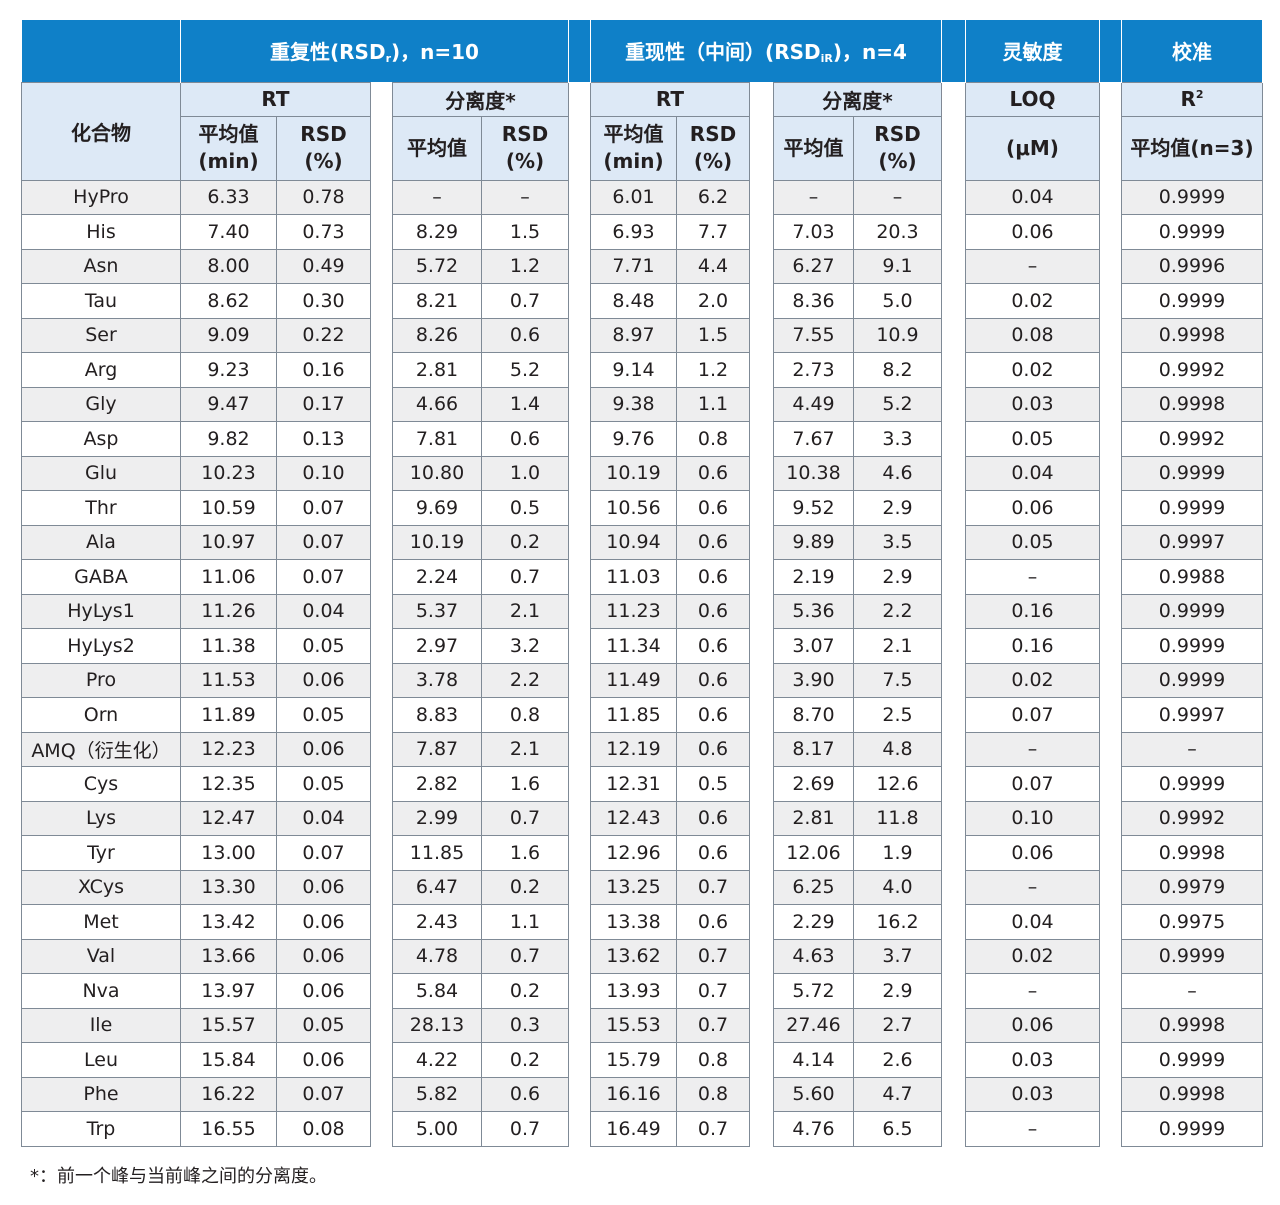 This screenshot has width=1280, height=1205. What do you see at coordinates (813, 473) in the screenshot?
I see `value-cell: 10.38` at bounding box center [813, 473].